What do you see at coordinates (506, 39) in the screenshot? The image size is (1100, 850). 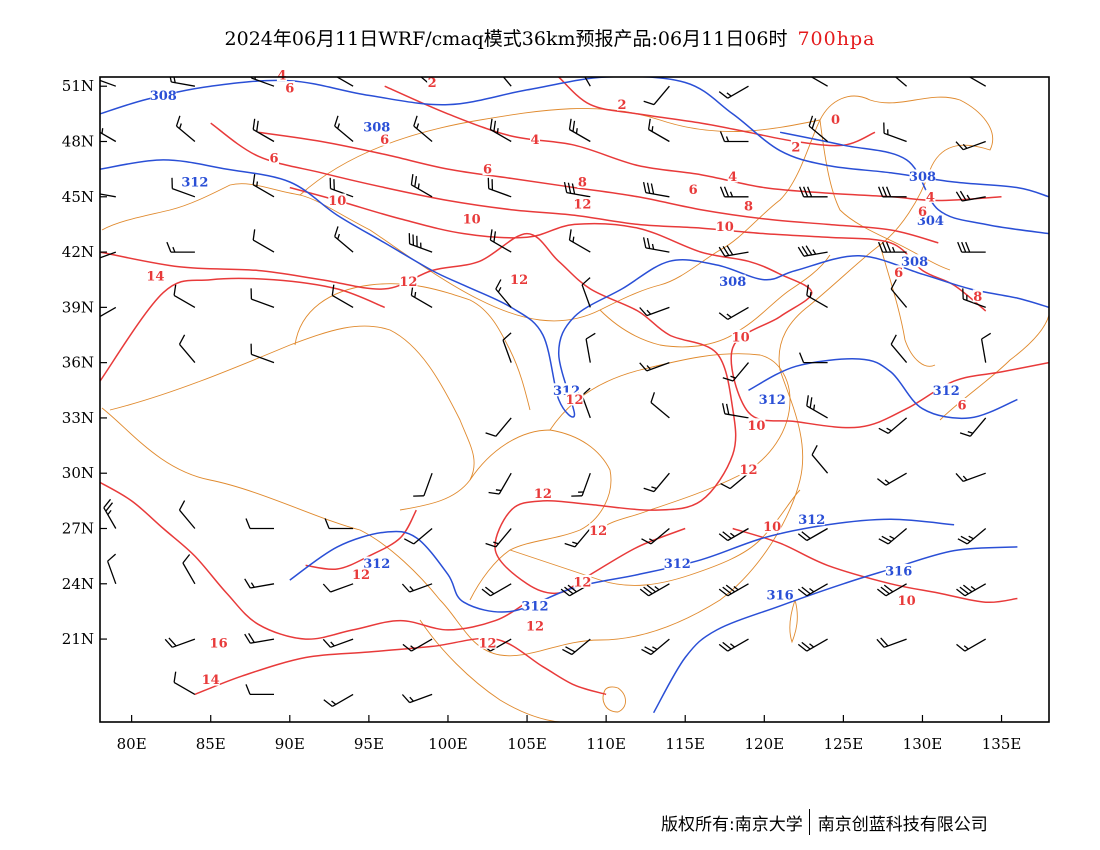 I see `title-main: 2024年06月11日WRF/cmaq模式36km预报产品:06月11日06时` at bounding box center [506, 39].